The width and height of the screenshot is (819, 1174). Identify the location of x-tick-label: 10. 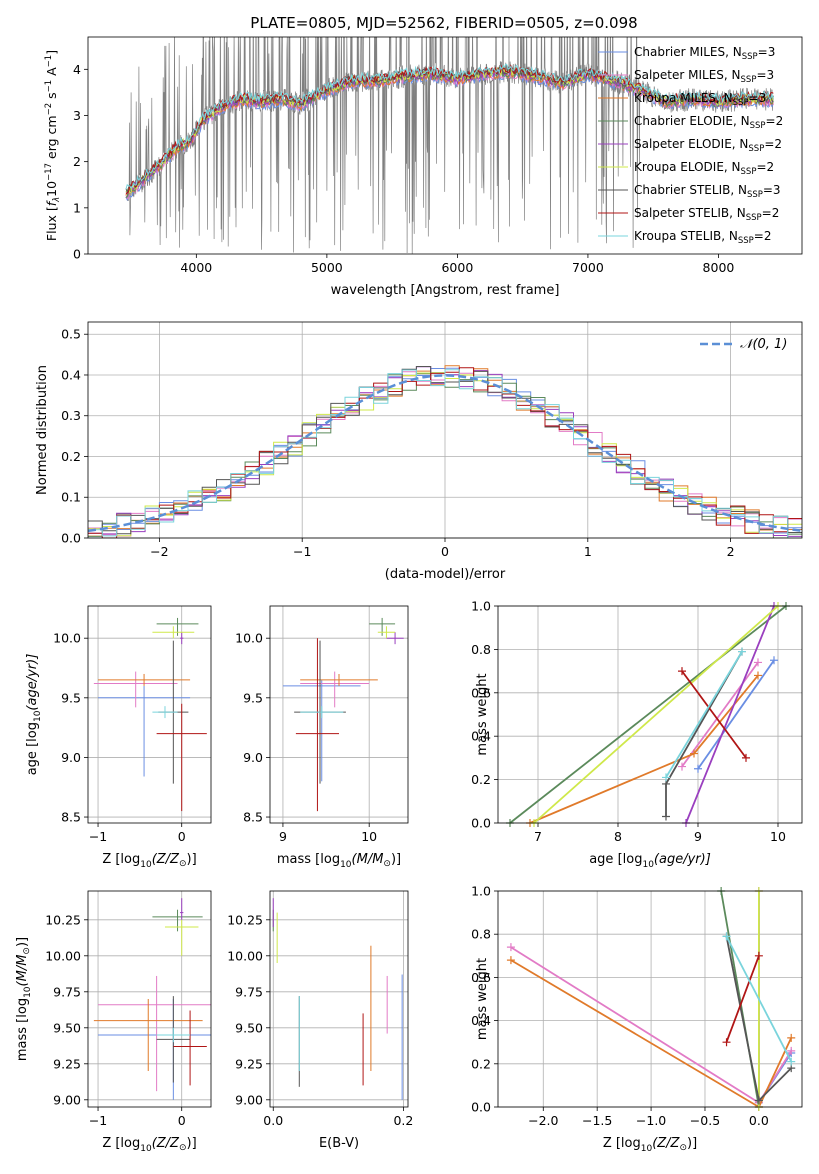
(778, 836).